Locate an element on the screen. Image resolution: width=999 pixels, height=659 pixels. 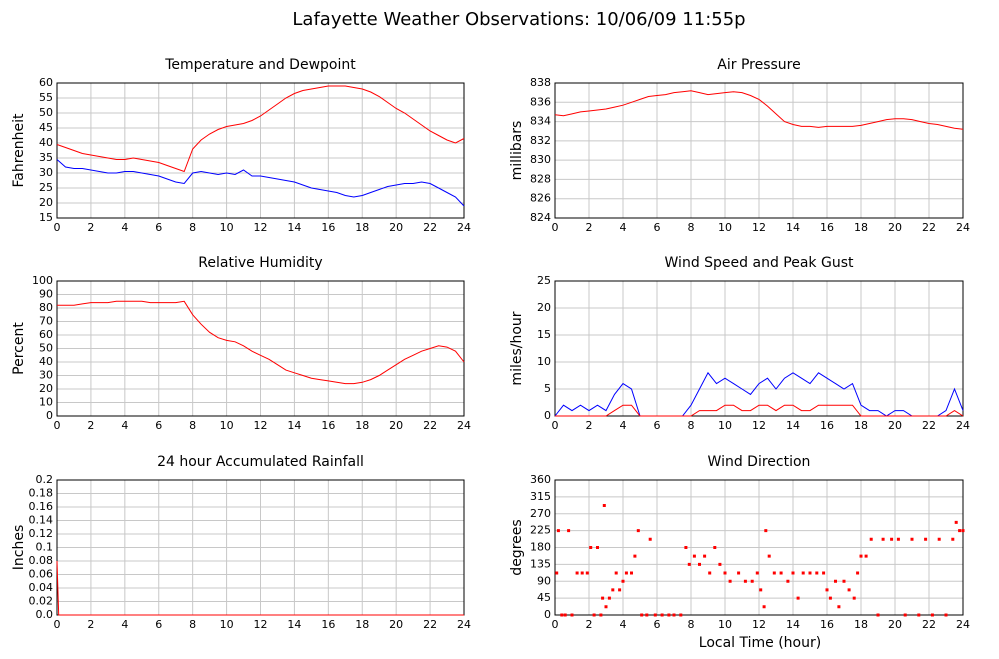
y-tick-label: 824 is located at coordinates (540, 217).